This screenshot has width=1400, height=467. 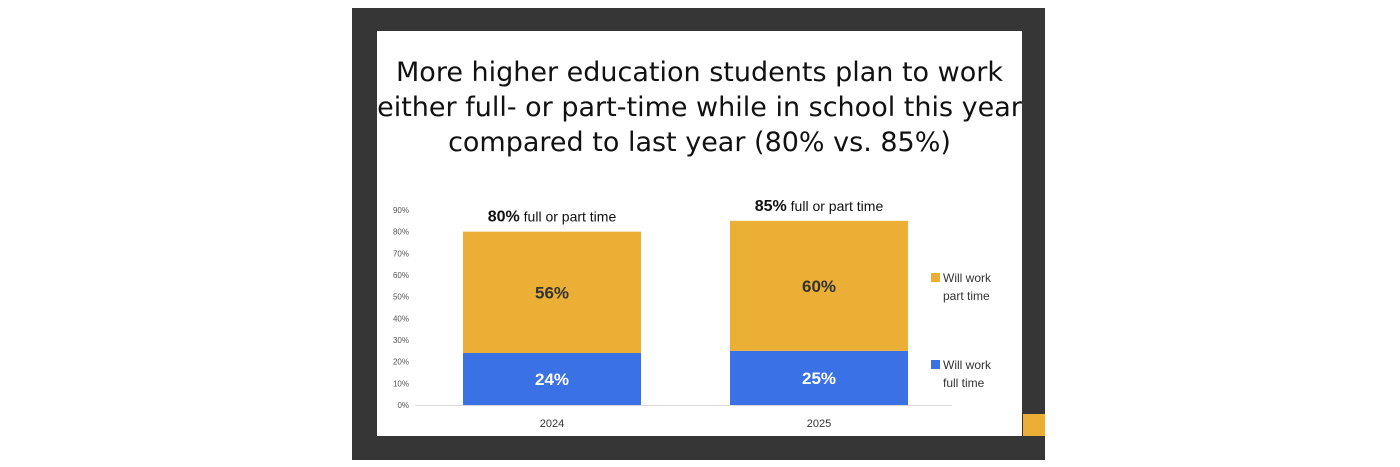 I want to click on bar-total-label: 80% full or part time, so click(x=552, y=217).